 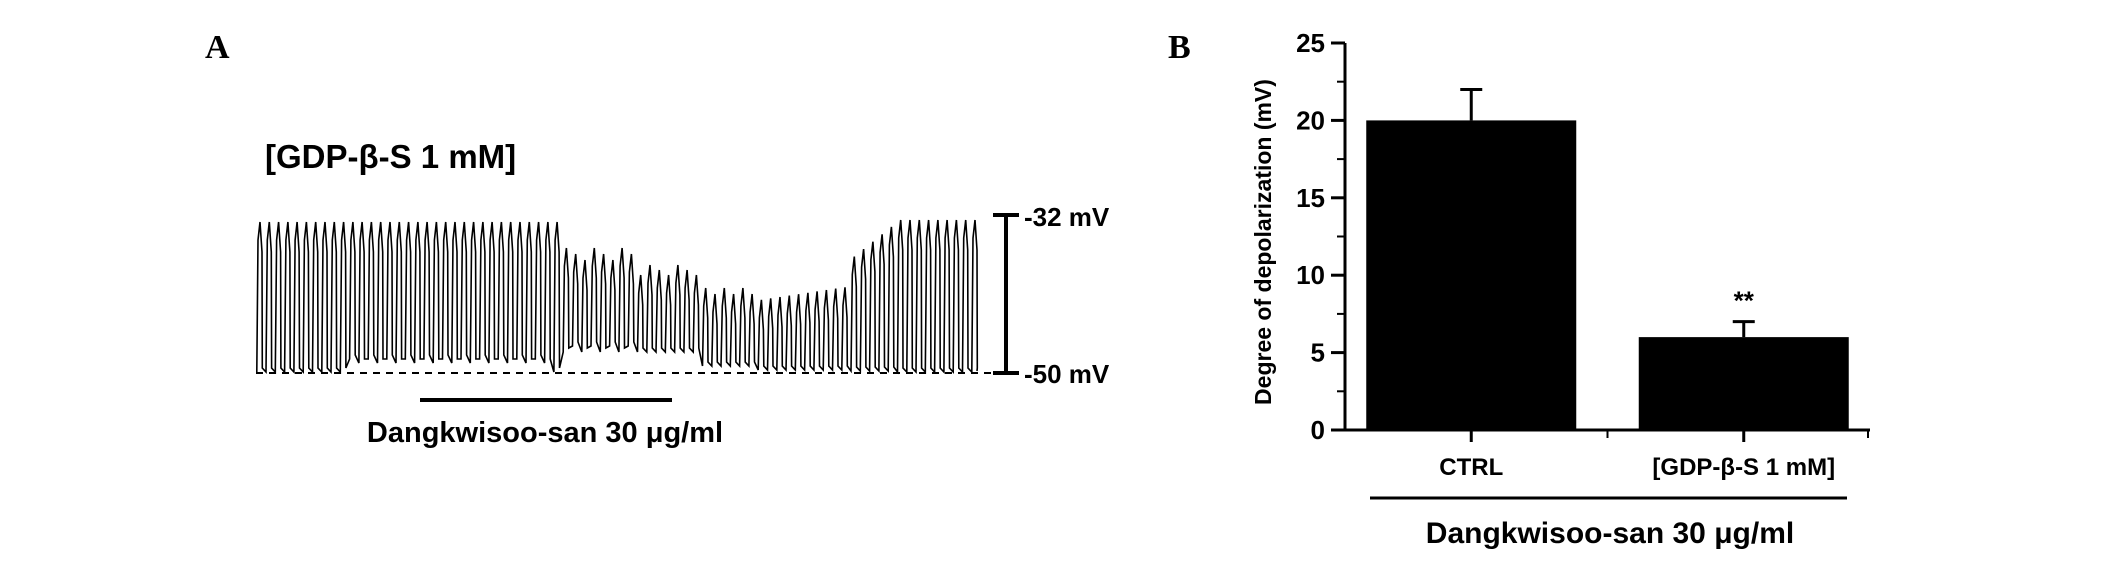 What do you see at coordinates (1067, 374) in the screenshot?
I see `scale-bottom-label: -50 mV` at bounding box center [1067, 374].